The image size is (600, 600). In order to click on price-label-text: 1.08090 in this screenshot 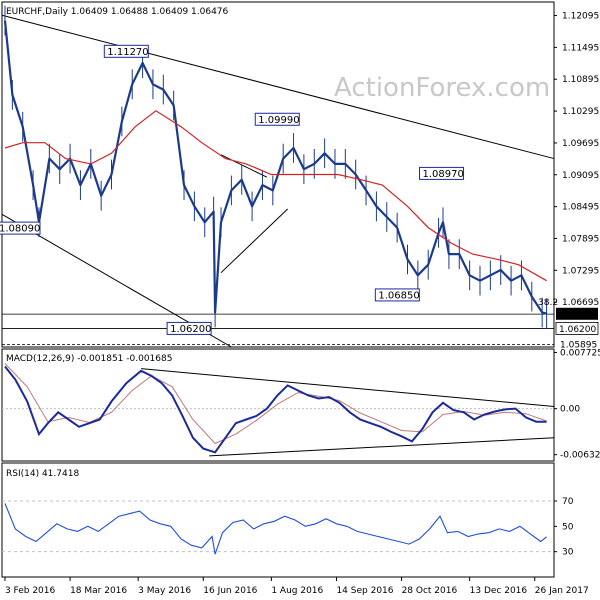, I will do `click(20, 229)`.